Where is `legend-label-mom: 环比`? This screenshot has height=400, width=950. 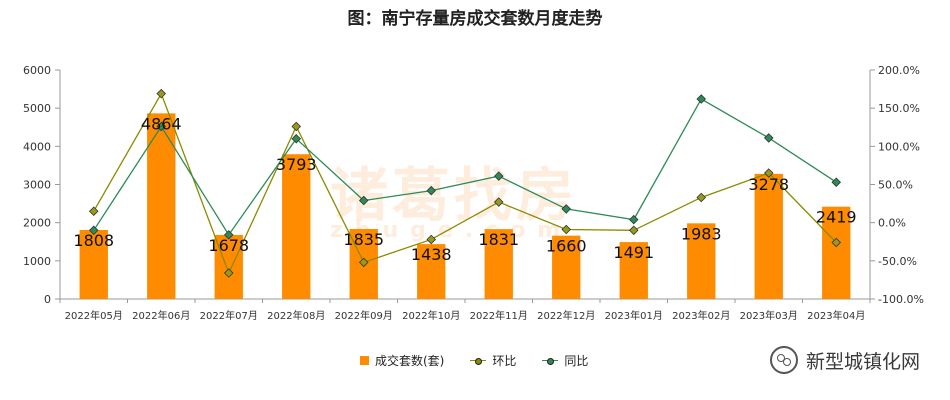 legend-label-mom: 环比 is located at coordinates (504, 361).